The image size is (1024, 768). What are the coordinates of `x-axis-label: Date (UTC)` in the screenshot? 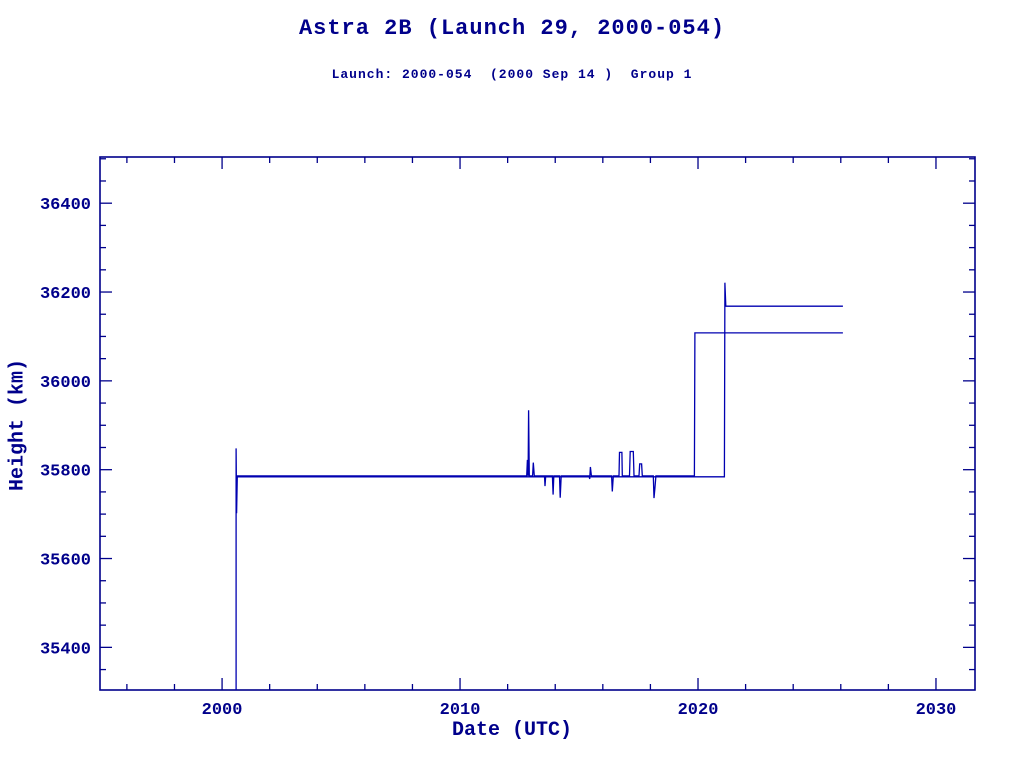 It's located at (512, 730).